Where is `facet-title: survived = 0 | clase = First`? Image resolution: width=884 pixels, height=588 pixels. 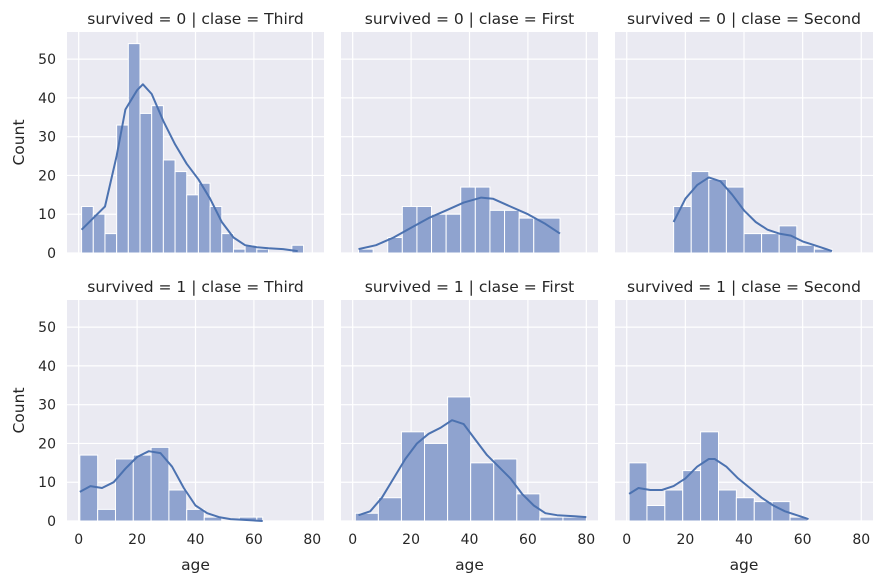 facet-title: survived = 0 | clase = First is located at coordinates (469, 19).